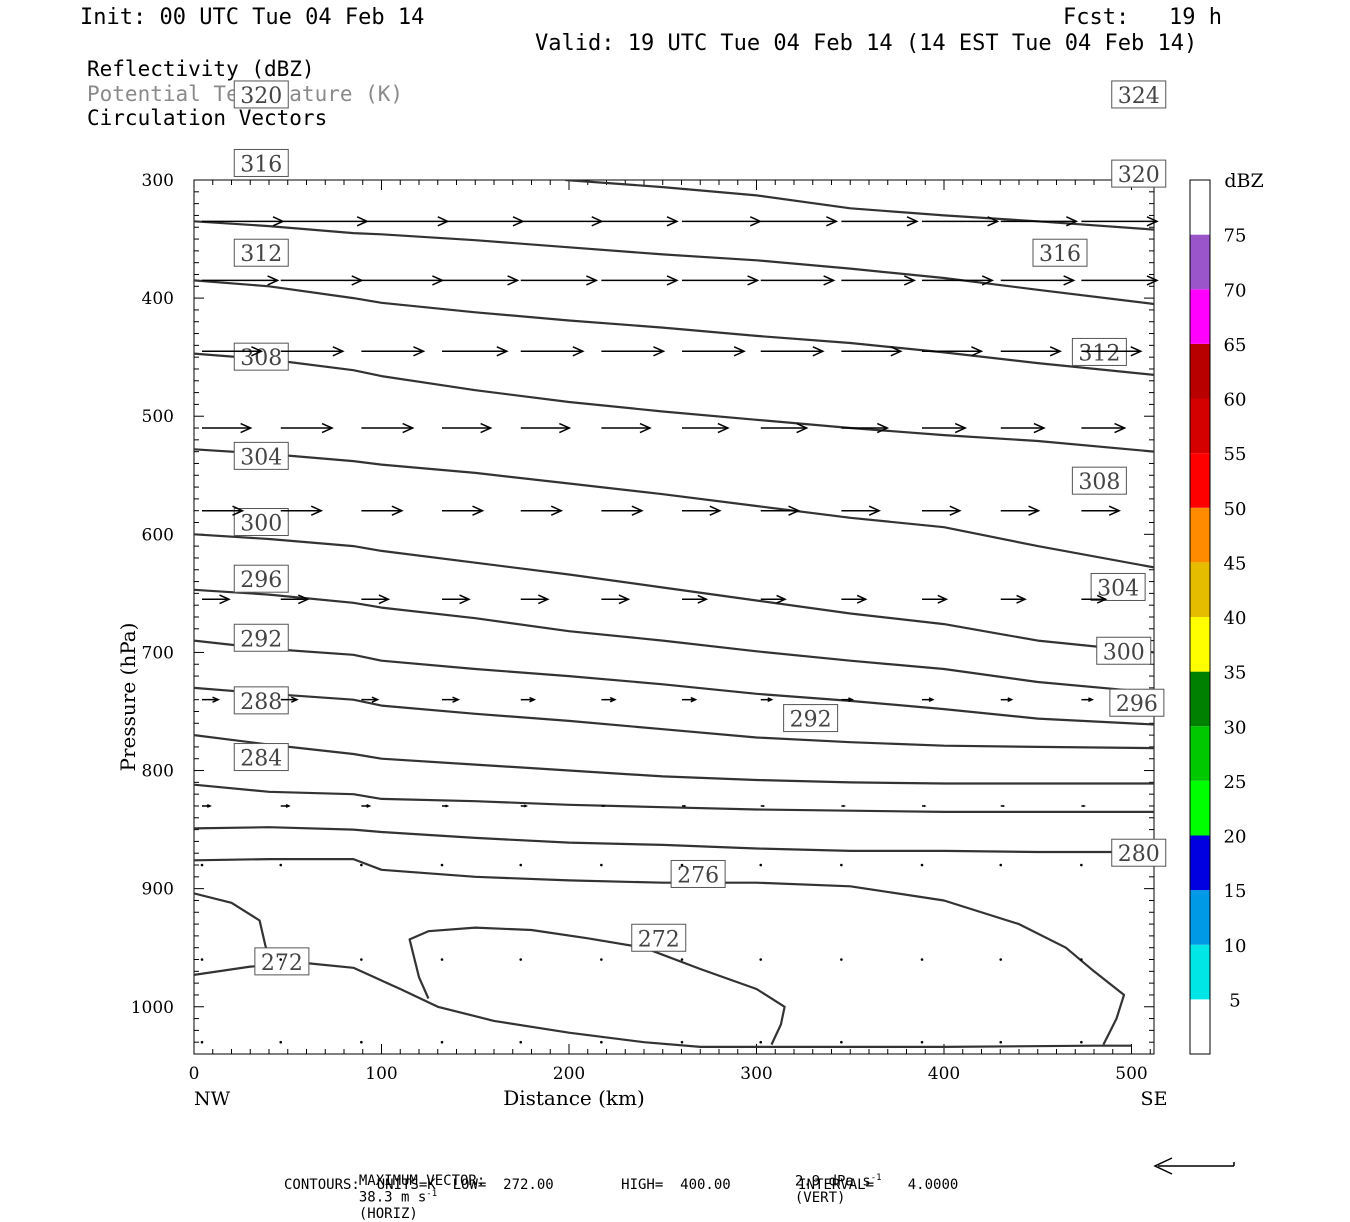 The image size is (1350, 1222). What do you see at coordinates (158, 417) in the screenshot?
I see `y-tick-label: 500` at bounding box center [158, 417].